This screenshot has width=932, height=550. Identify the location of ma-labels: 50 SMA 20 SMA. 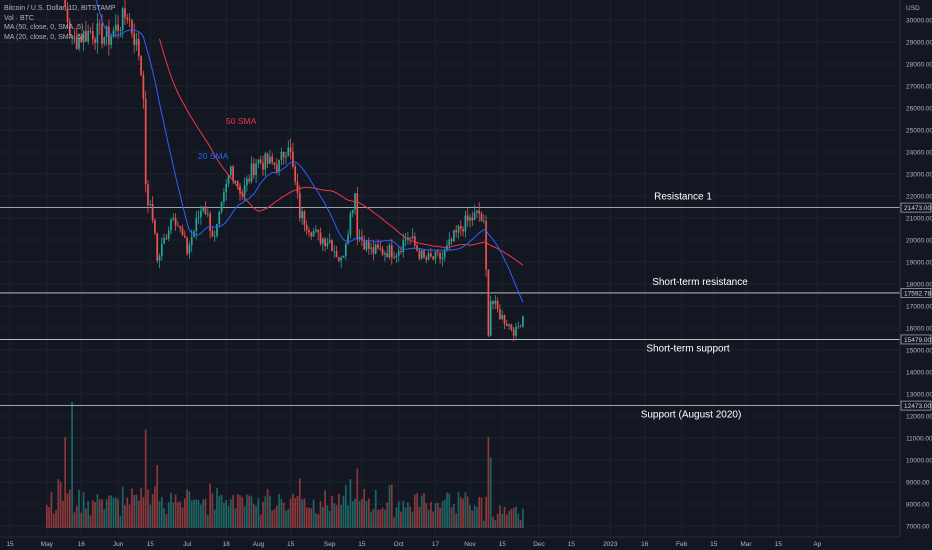
(227, 138).